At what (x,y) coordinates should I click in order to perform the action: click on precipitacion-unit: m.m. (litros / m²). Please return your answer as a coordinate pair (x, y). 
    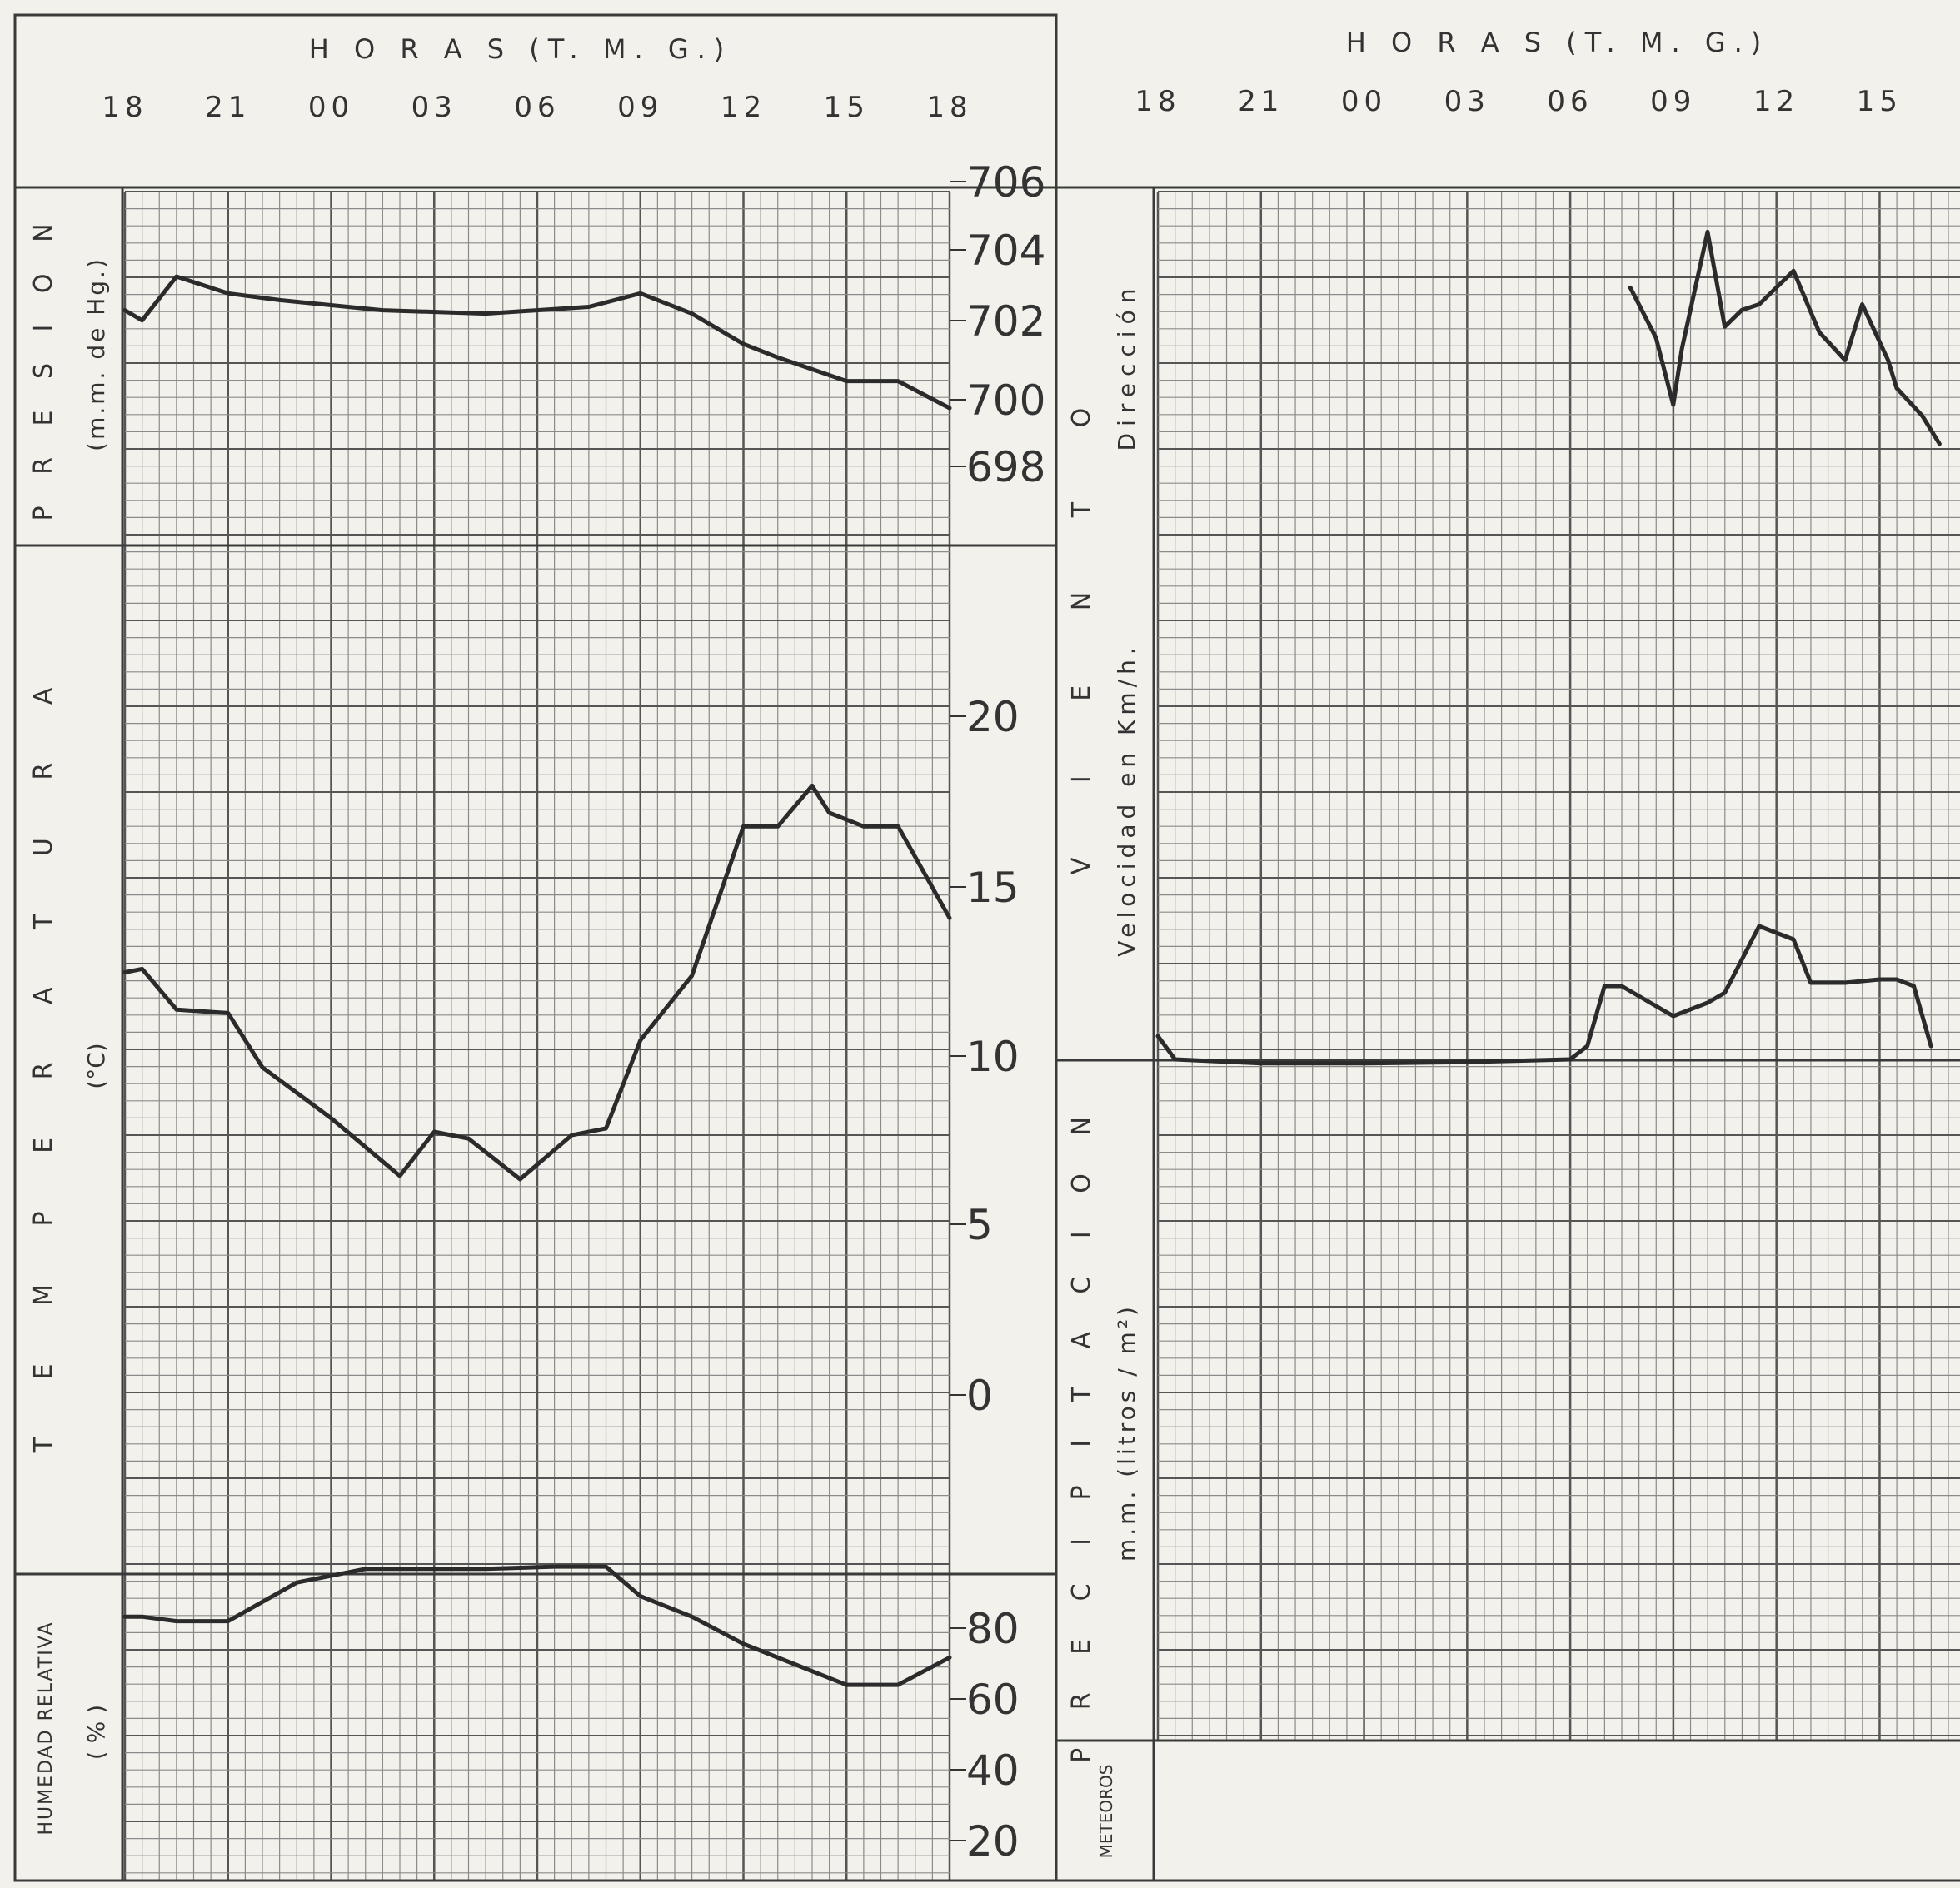
    Looking at the image, I should click on (1126, 1432).